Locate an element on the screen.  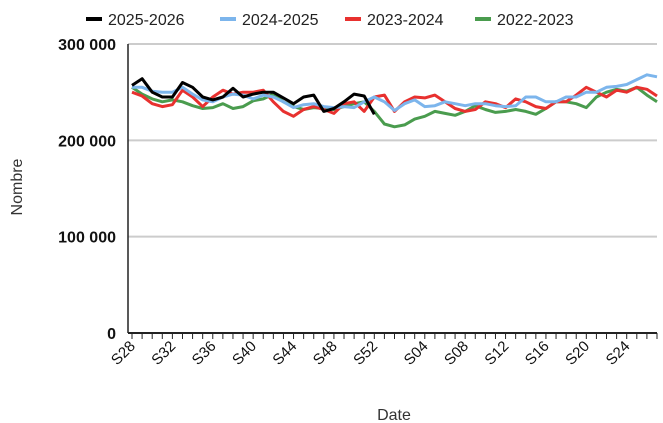
legend: 2025-2026 2024-2025 2023-2024 2022-2023 is located at coordinates (330, 20).